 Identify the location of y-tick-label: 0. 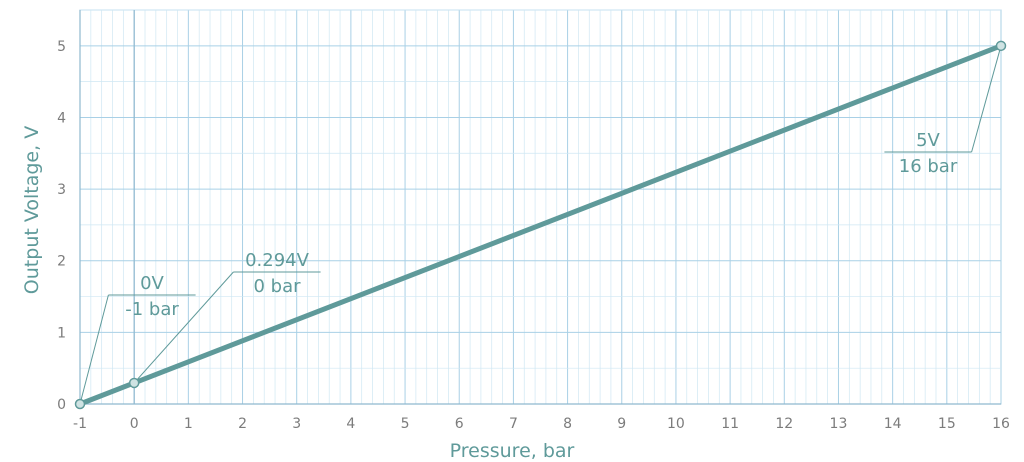
(61, 405).